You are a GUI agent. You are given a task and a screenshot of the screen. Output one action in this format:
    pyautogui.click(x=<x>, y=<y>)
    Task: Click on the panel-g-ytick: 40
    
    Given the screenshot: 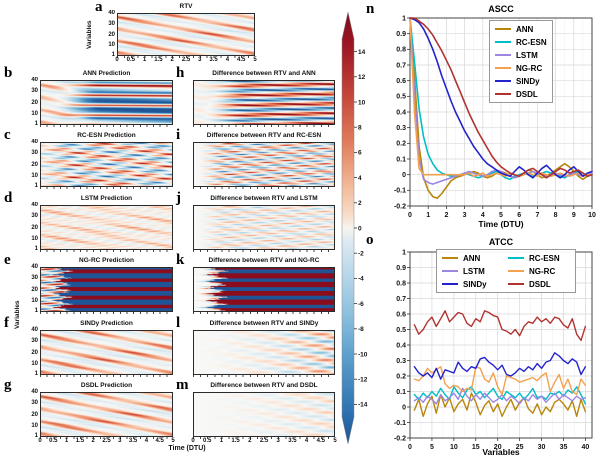 What is the action you would take?
    pyautogui.click(x=34, y=392)
    